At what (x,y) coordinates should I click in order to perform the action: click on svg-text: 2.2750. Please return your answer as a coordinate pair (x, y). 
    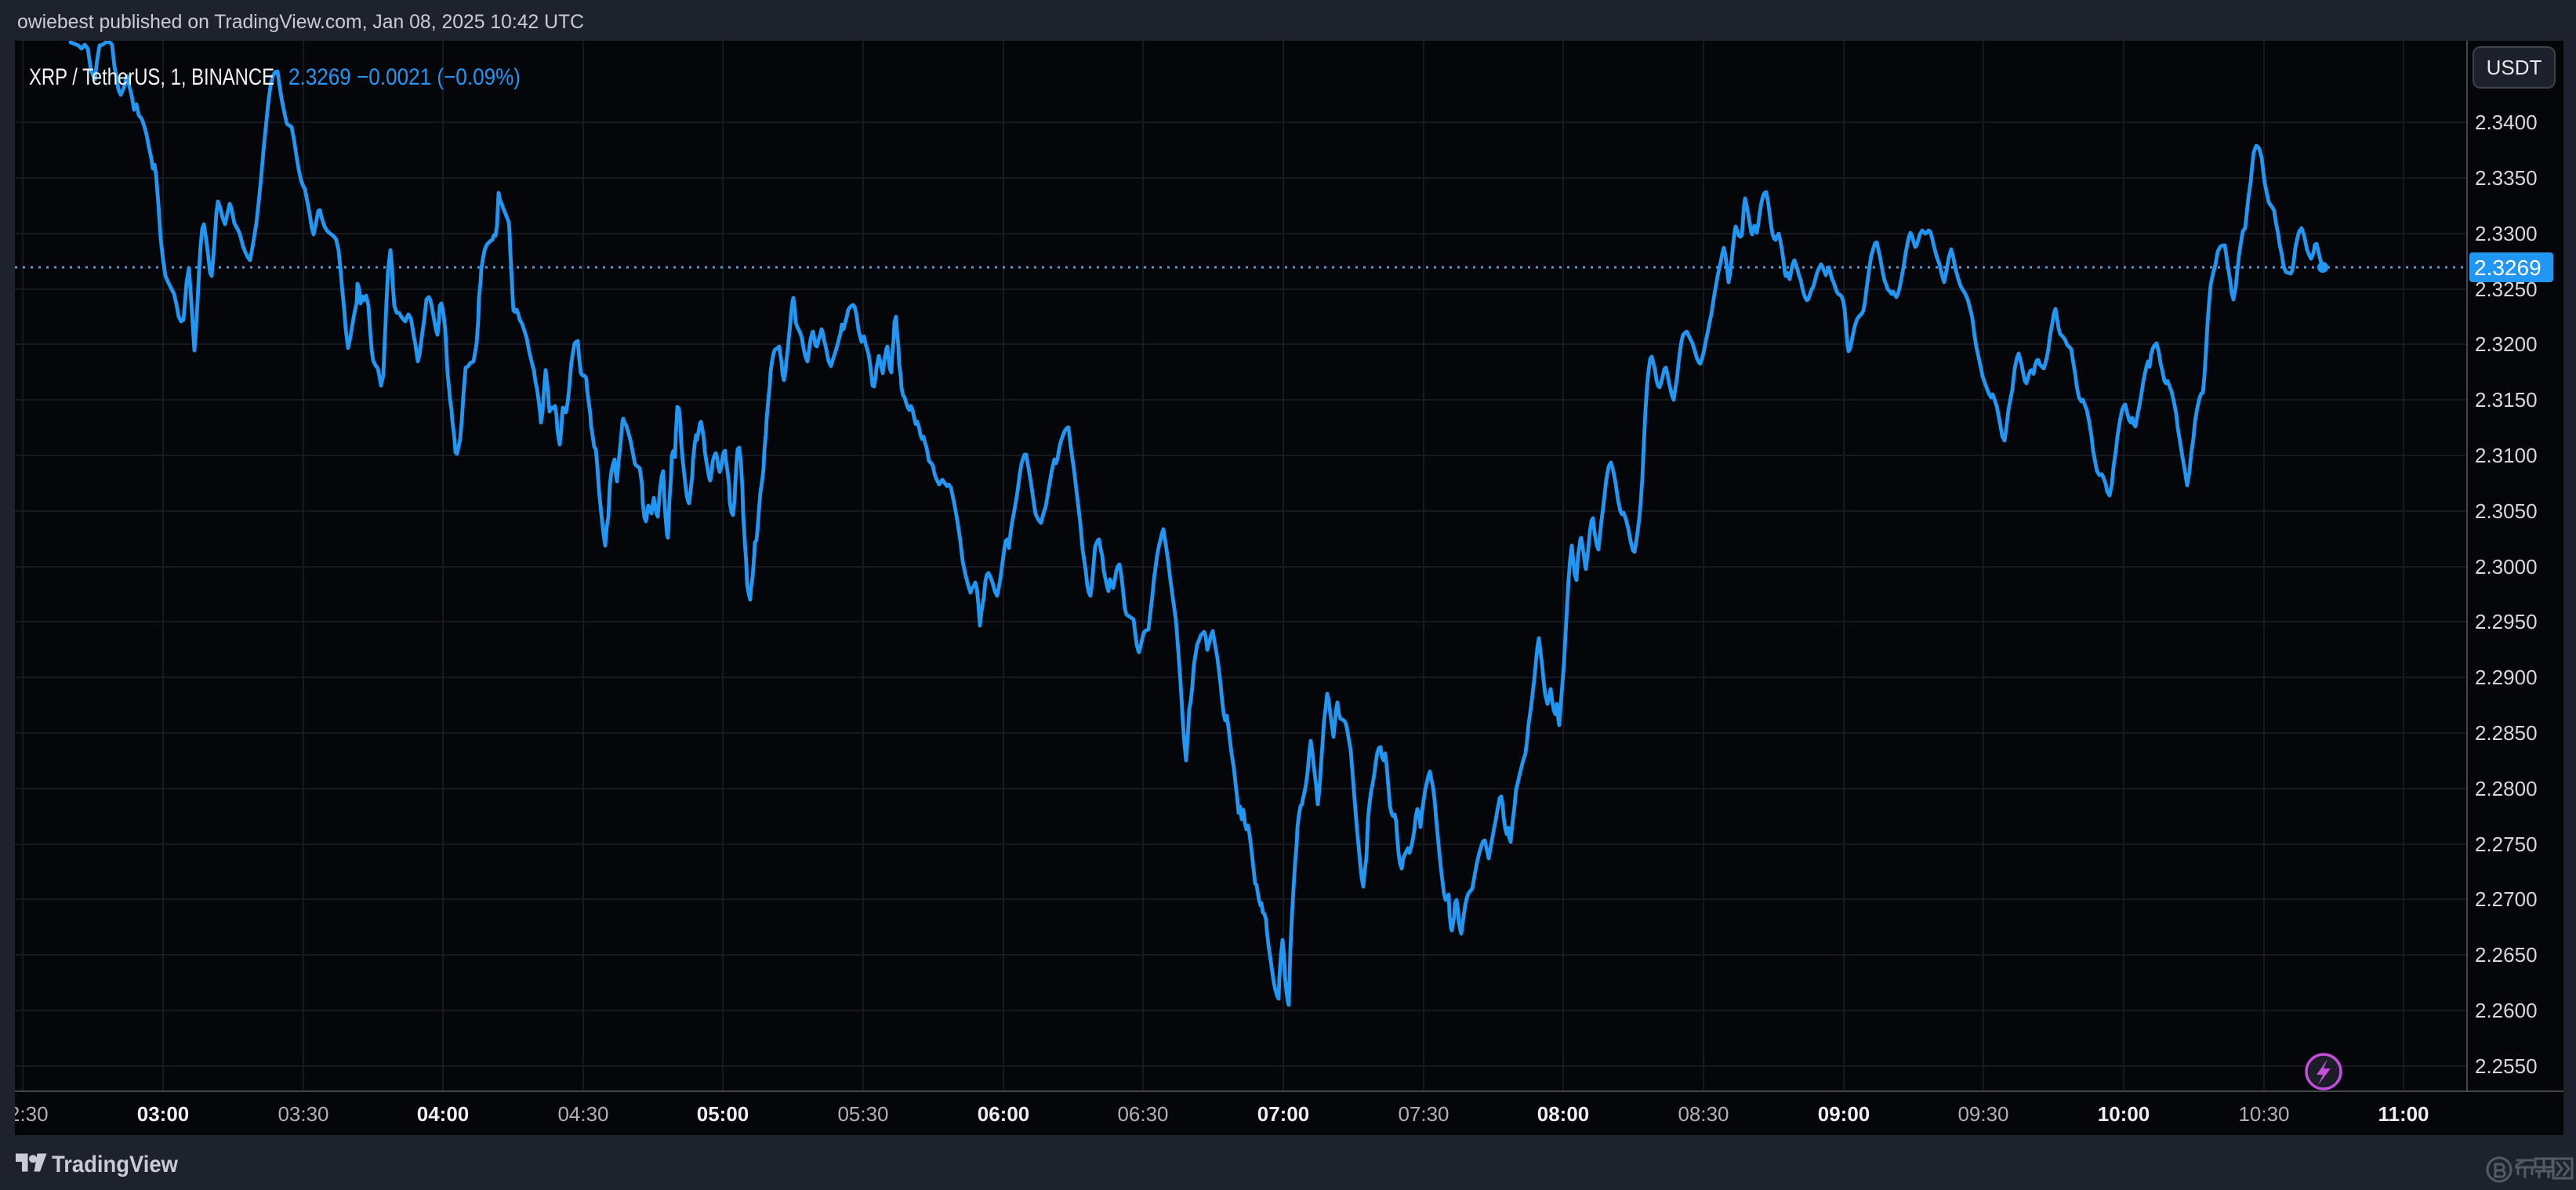
    Looking at the image, I should click on (2506, 844).